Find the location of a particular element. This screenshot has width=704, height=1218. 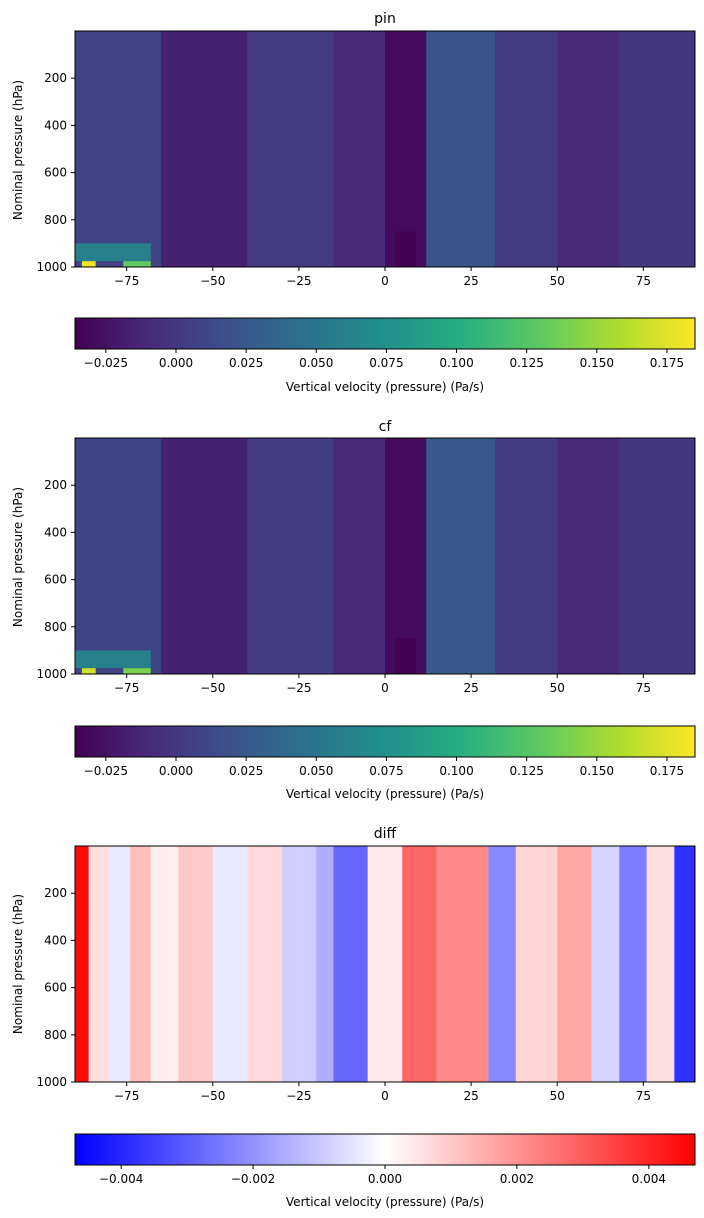

colorbar-tick-label: 0.050 is located at coordinates (316, 771).